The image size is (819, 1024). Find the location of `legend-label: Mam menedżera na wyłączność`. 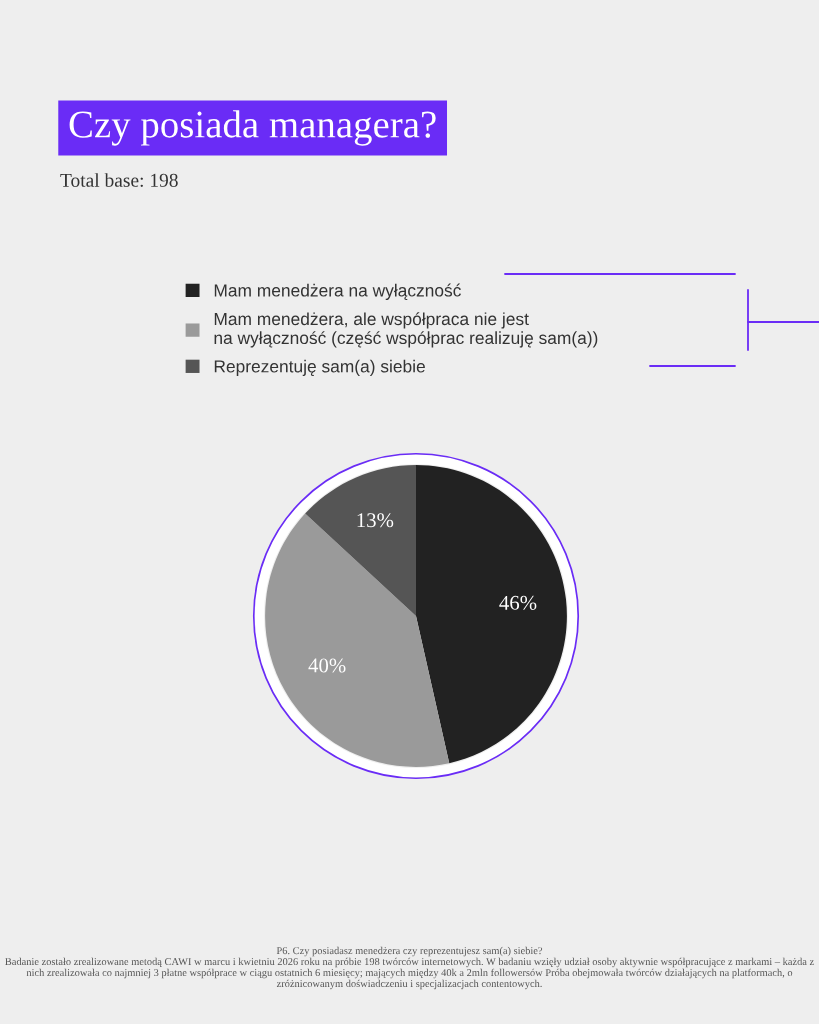

legend-label: Mam menedżera na wyłączność is located at coordinates (337, 292).